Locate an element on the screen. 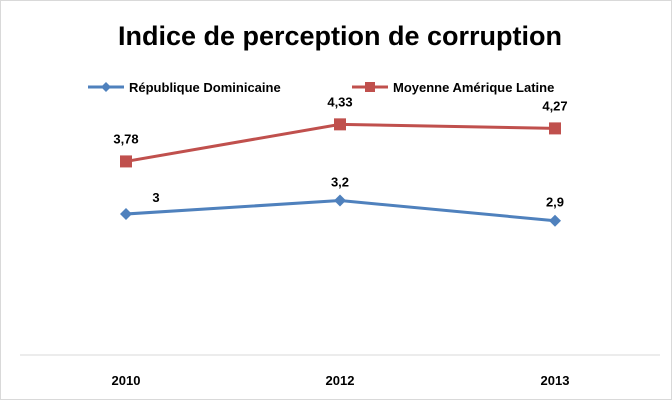 Image resolution: width=672 pixels, height=400 pixels. data-label-moyenne-amerique-latine-2012: 4,33 is located at coordinates (339, 101).